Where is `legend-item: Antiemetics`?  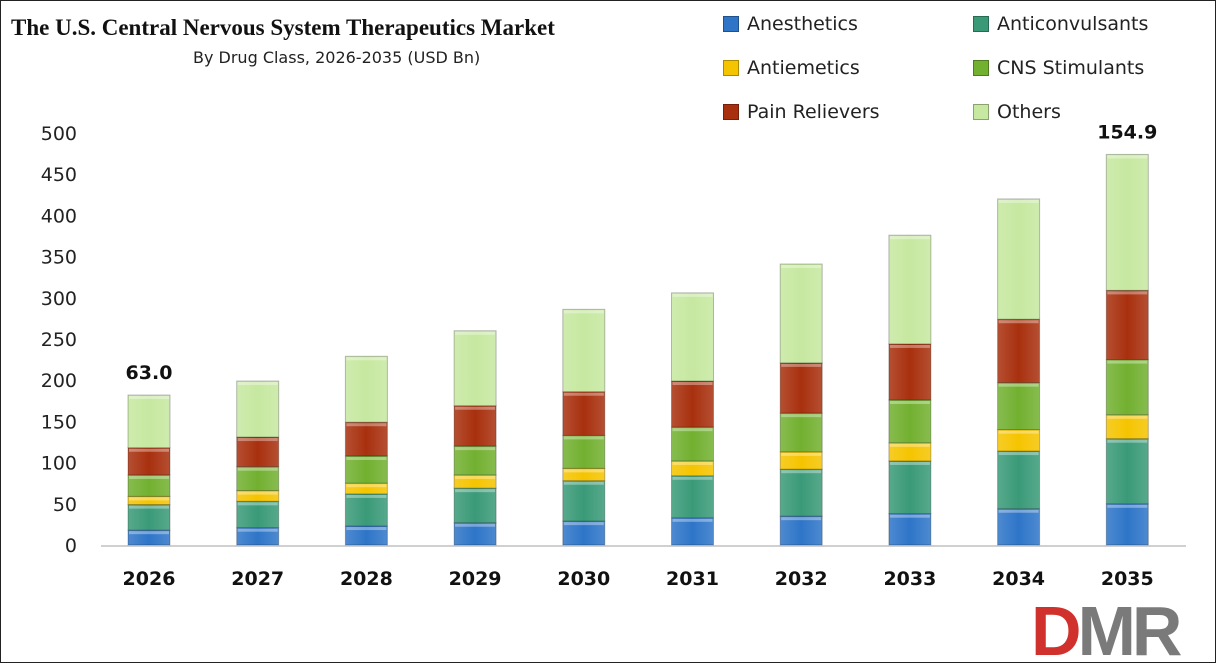 legend-item: Antiemetics is located at coordinates (791, 68).